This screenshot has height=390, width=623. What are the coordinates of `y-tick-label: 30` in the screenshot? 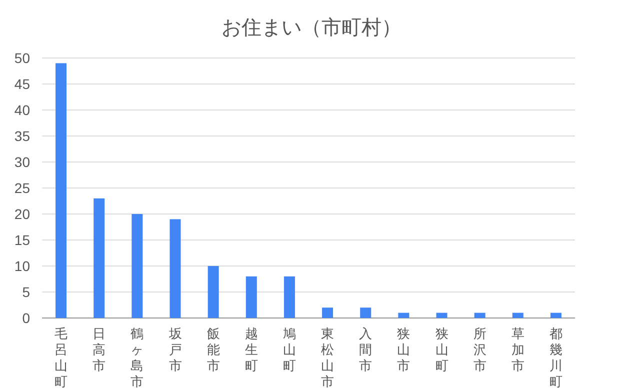 It's located at (22, 162).